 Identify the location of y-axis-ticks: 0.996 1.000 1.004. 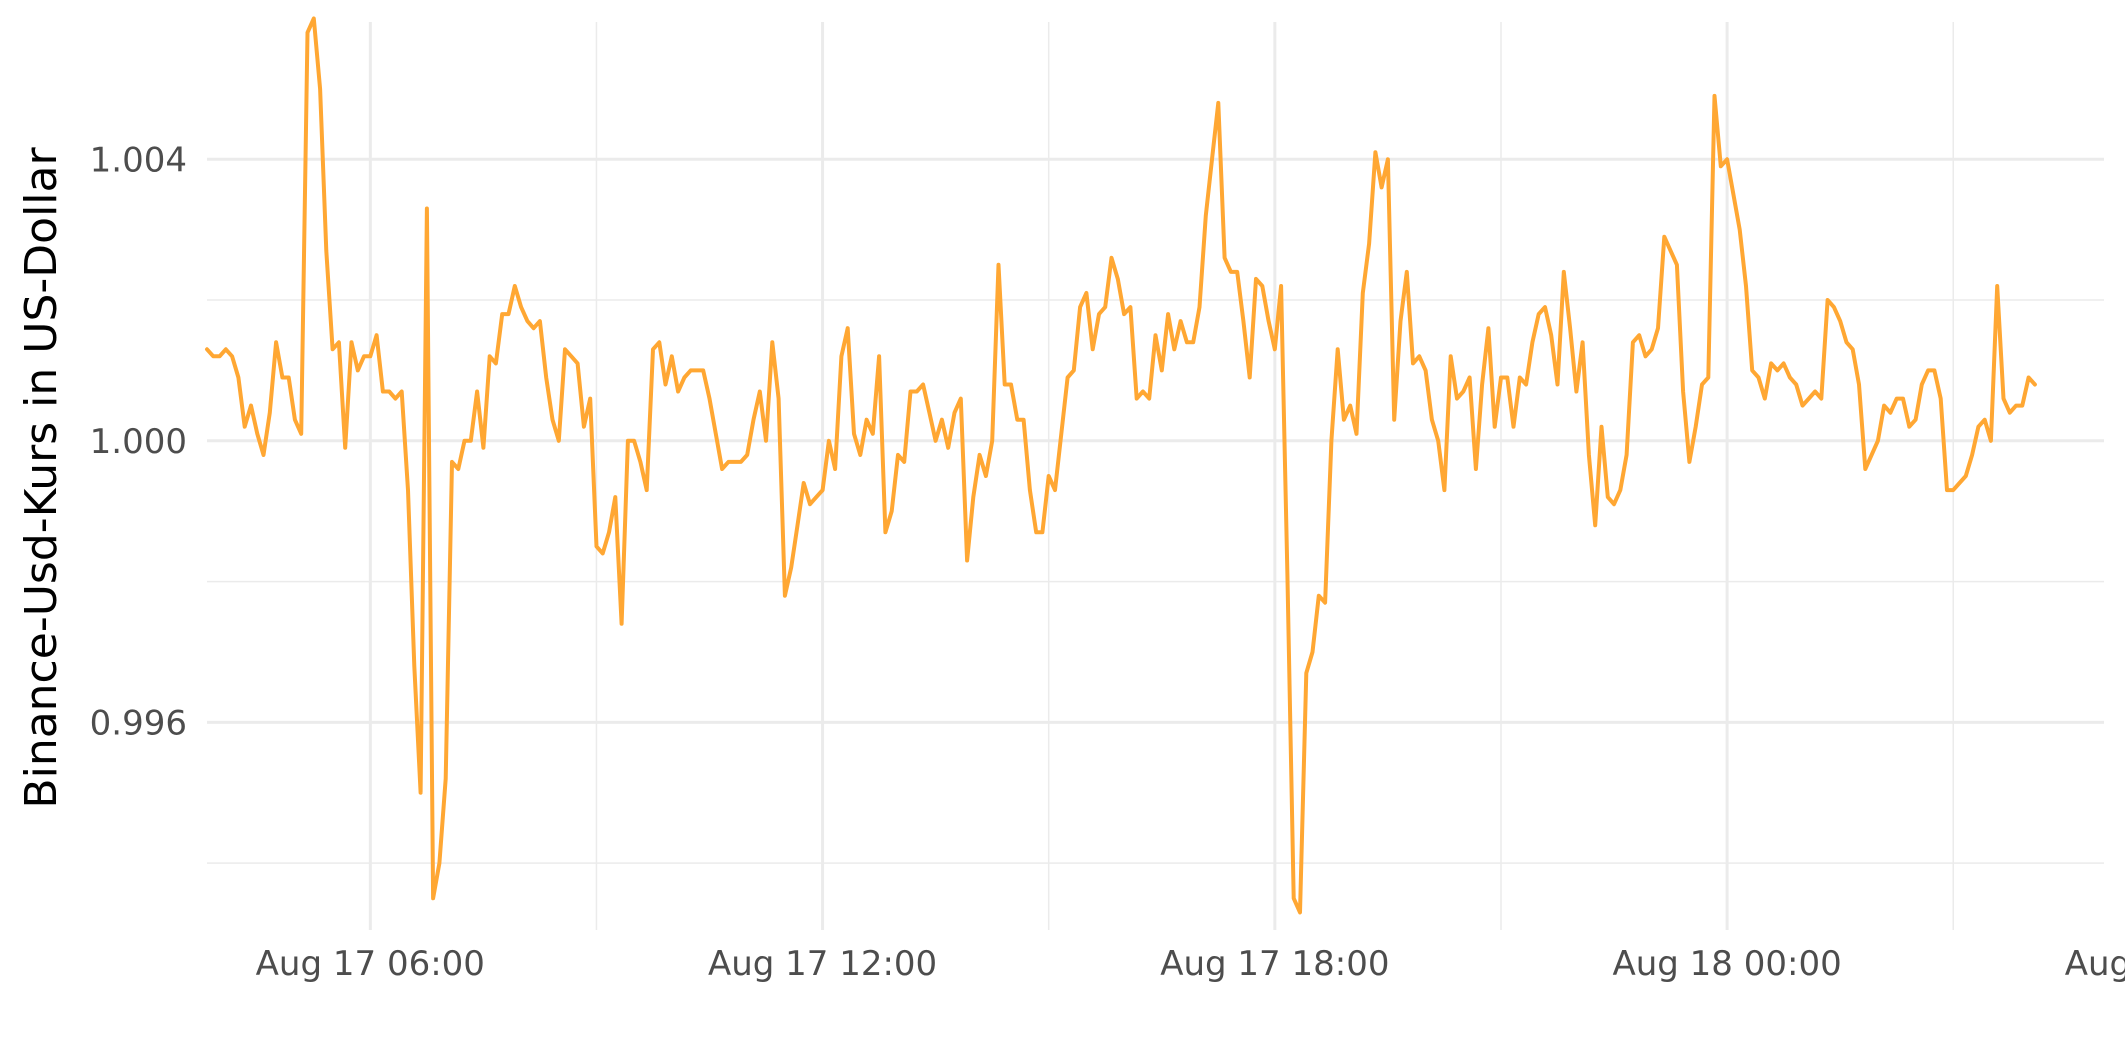
(138, 441).